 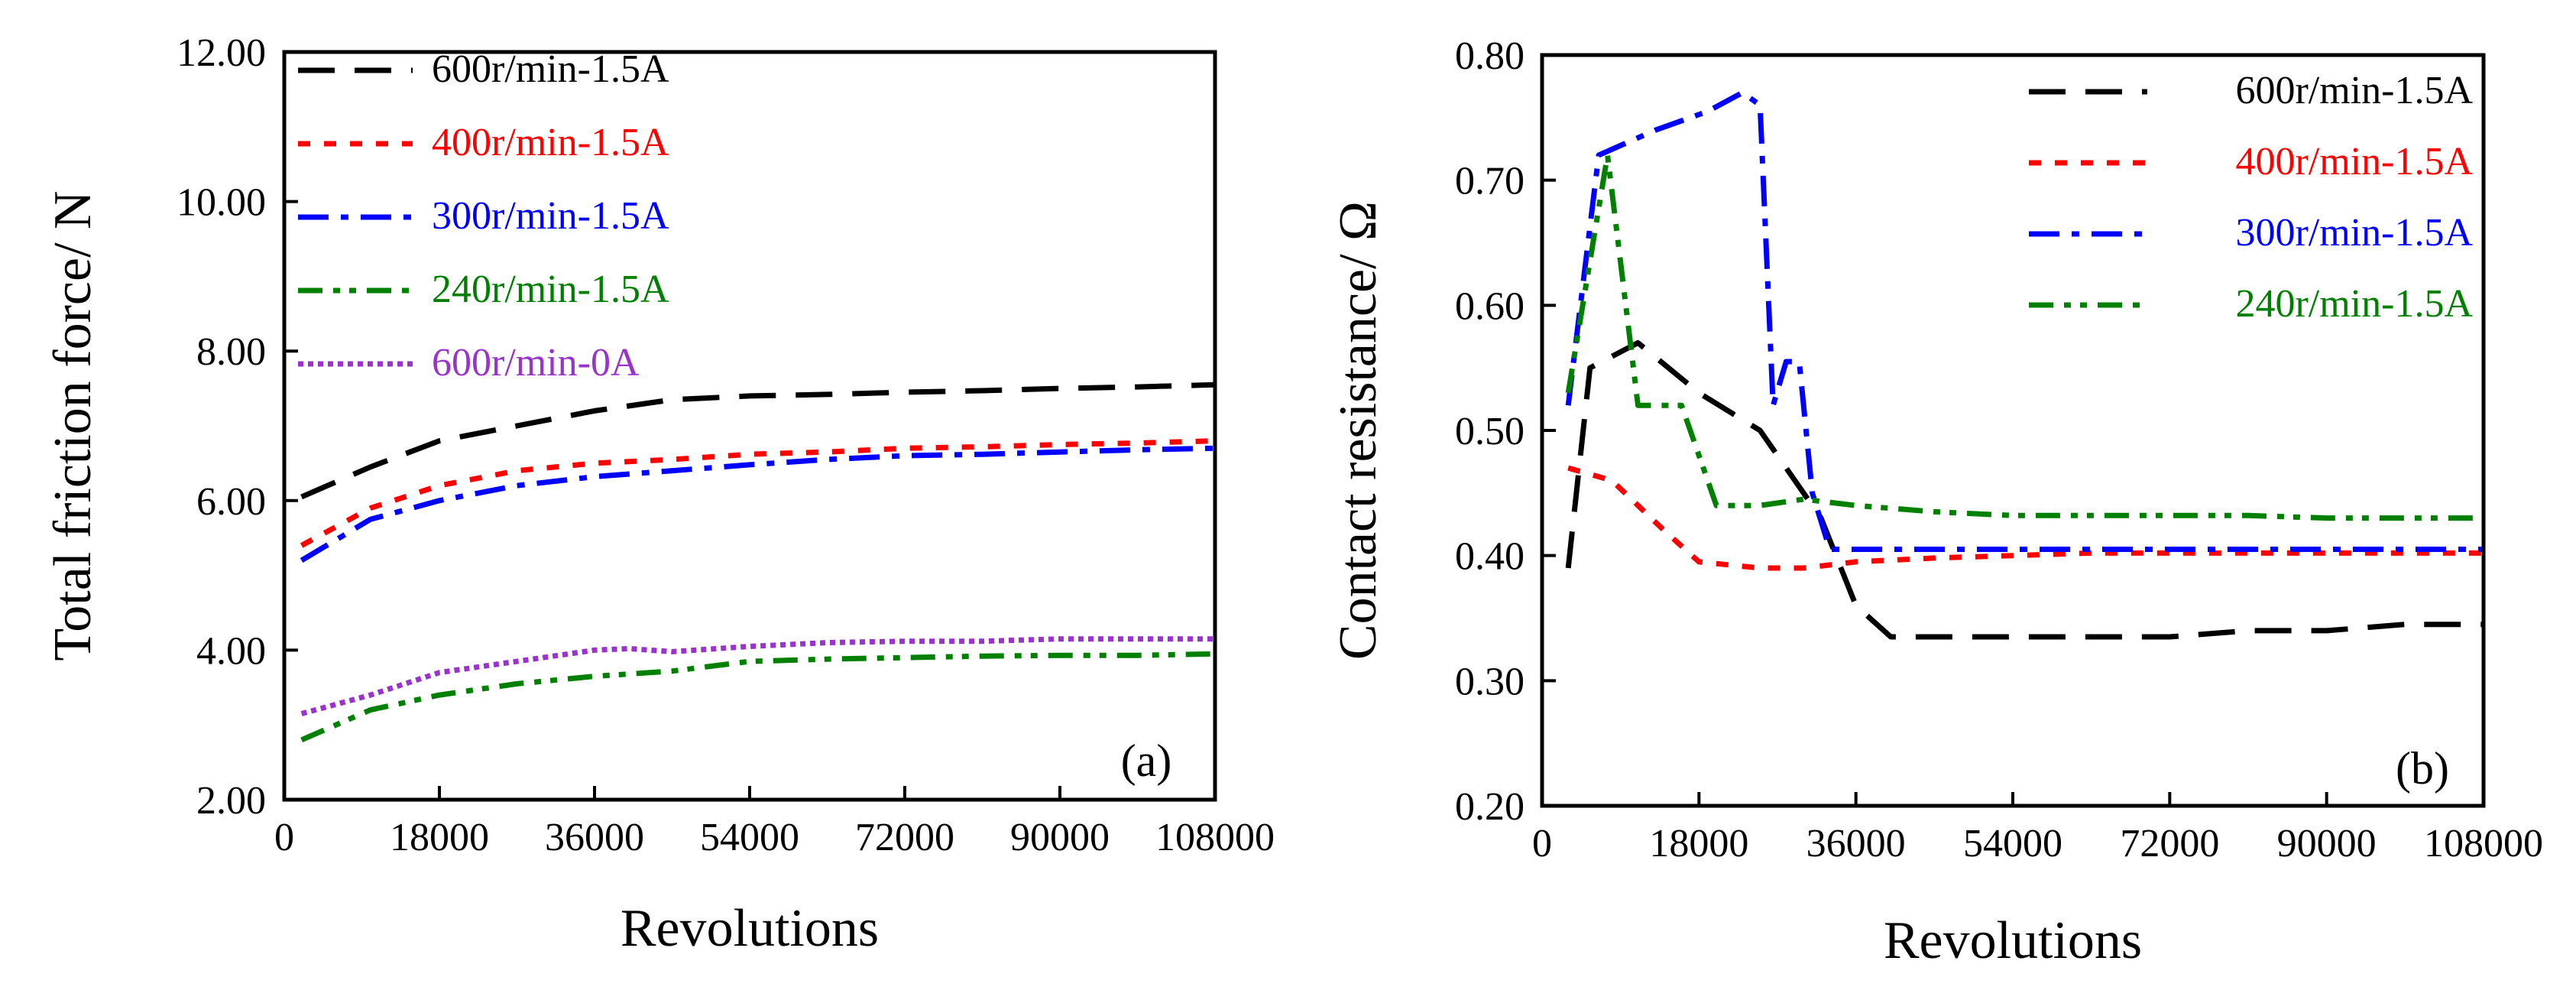 I want to click on x-tick-label-a: 90000, so click(x=1060, y=837).